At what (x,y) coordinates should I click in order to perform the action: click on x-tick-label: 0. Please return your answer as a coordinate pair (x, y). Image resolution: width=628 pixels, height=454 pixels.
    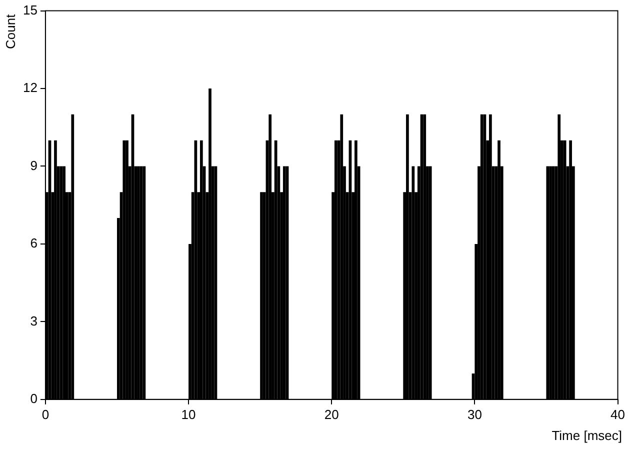
    Looking at the image, I should click on (46, 414).